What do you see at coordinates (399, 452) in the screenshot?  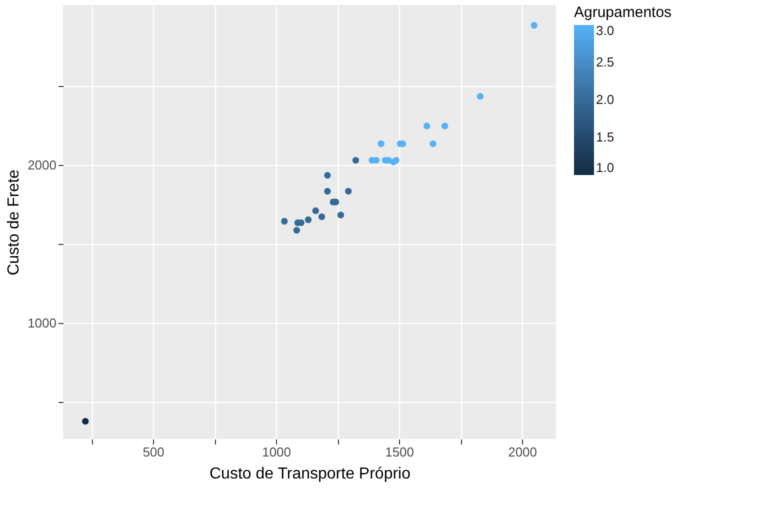 I see `x-tick-label: 1500` at bounding box center [399, 452].